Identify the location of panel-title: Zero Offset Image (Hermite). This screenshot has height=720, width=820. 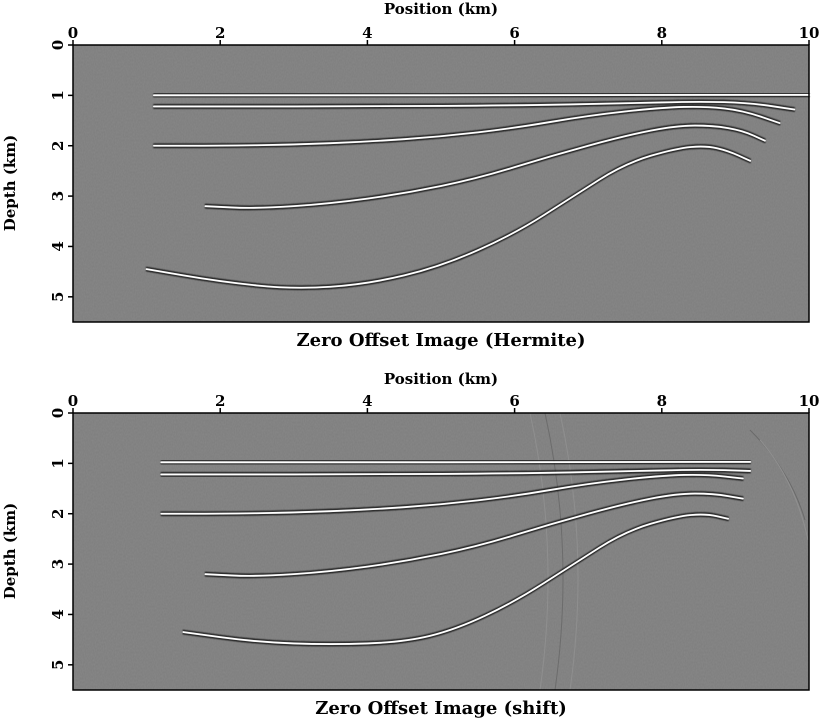
(440, 340).